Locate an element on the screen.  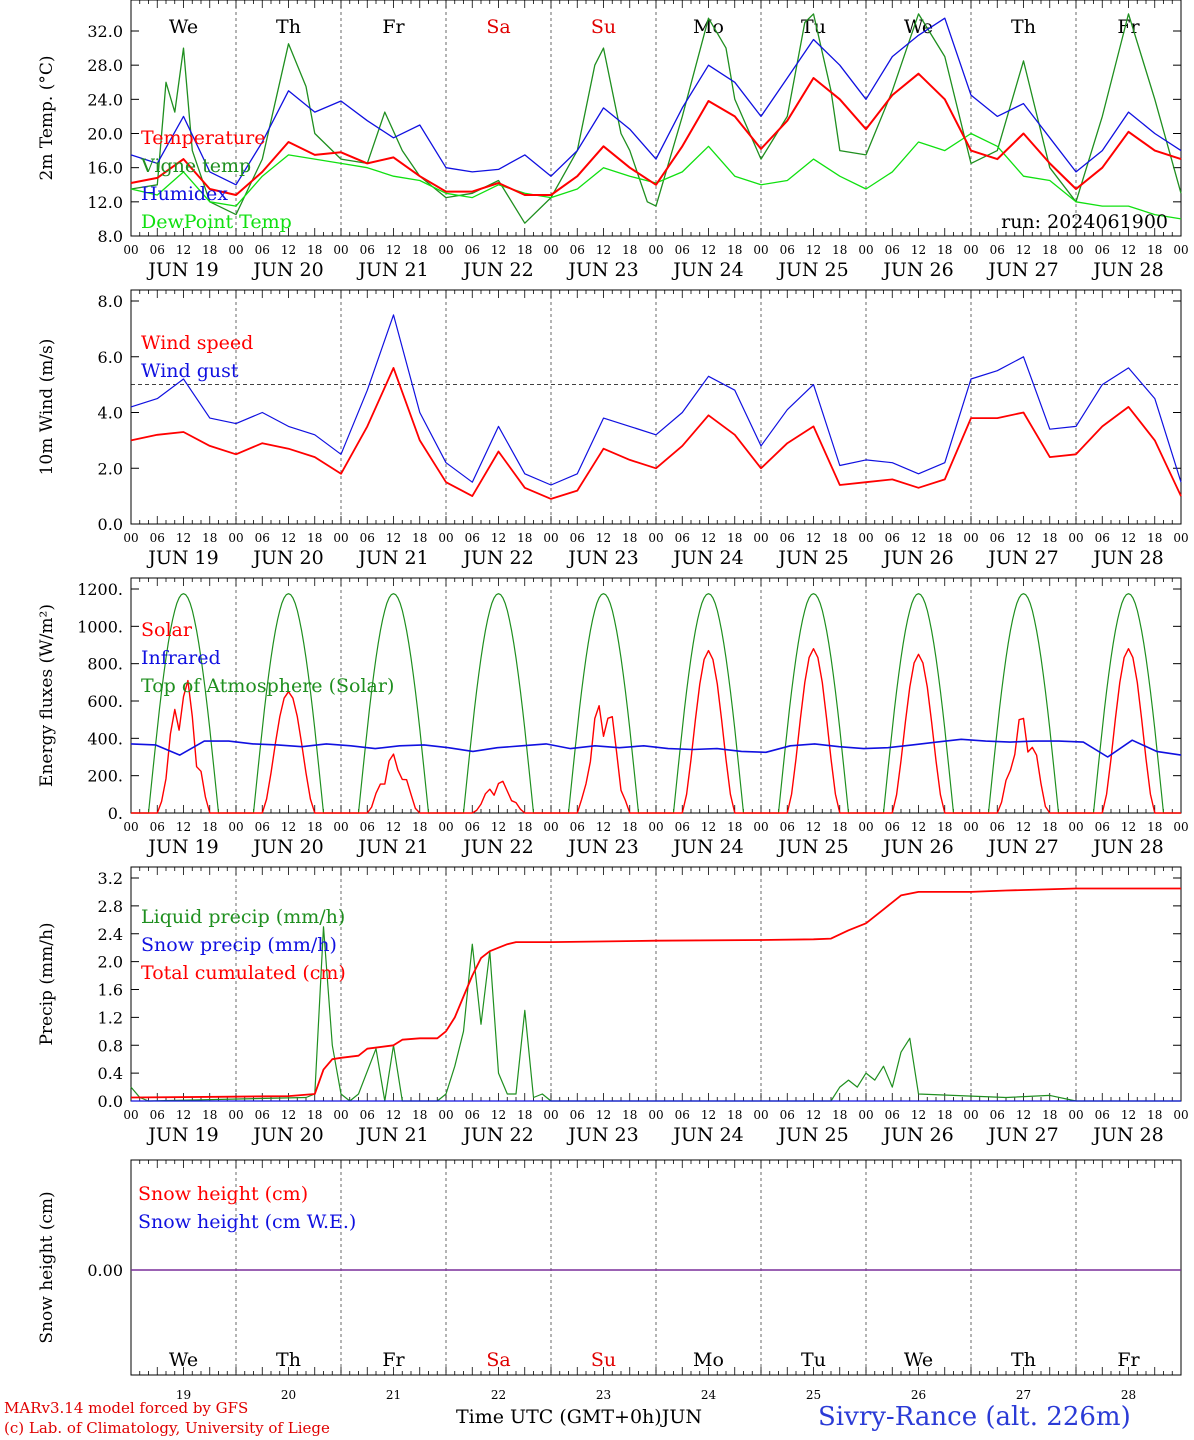
y-tick-label: 1000. is located at coordinates (100, 626).